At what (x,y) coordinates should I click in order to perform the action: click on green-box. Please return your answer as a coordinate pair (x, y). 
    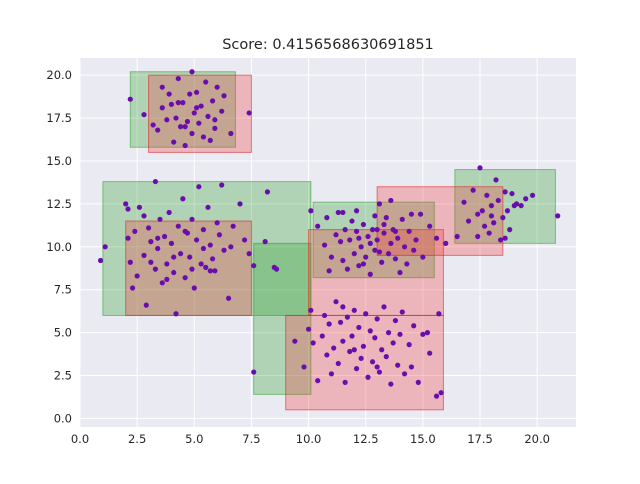
    Looking at the image, I should click on (505, 206).